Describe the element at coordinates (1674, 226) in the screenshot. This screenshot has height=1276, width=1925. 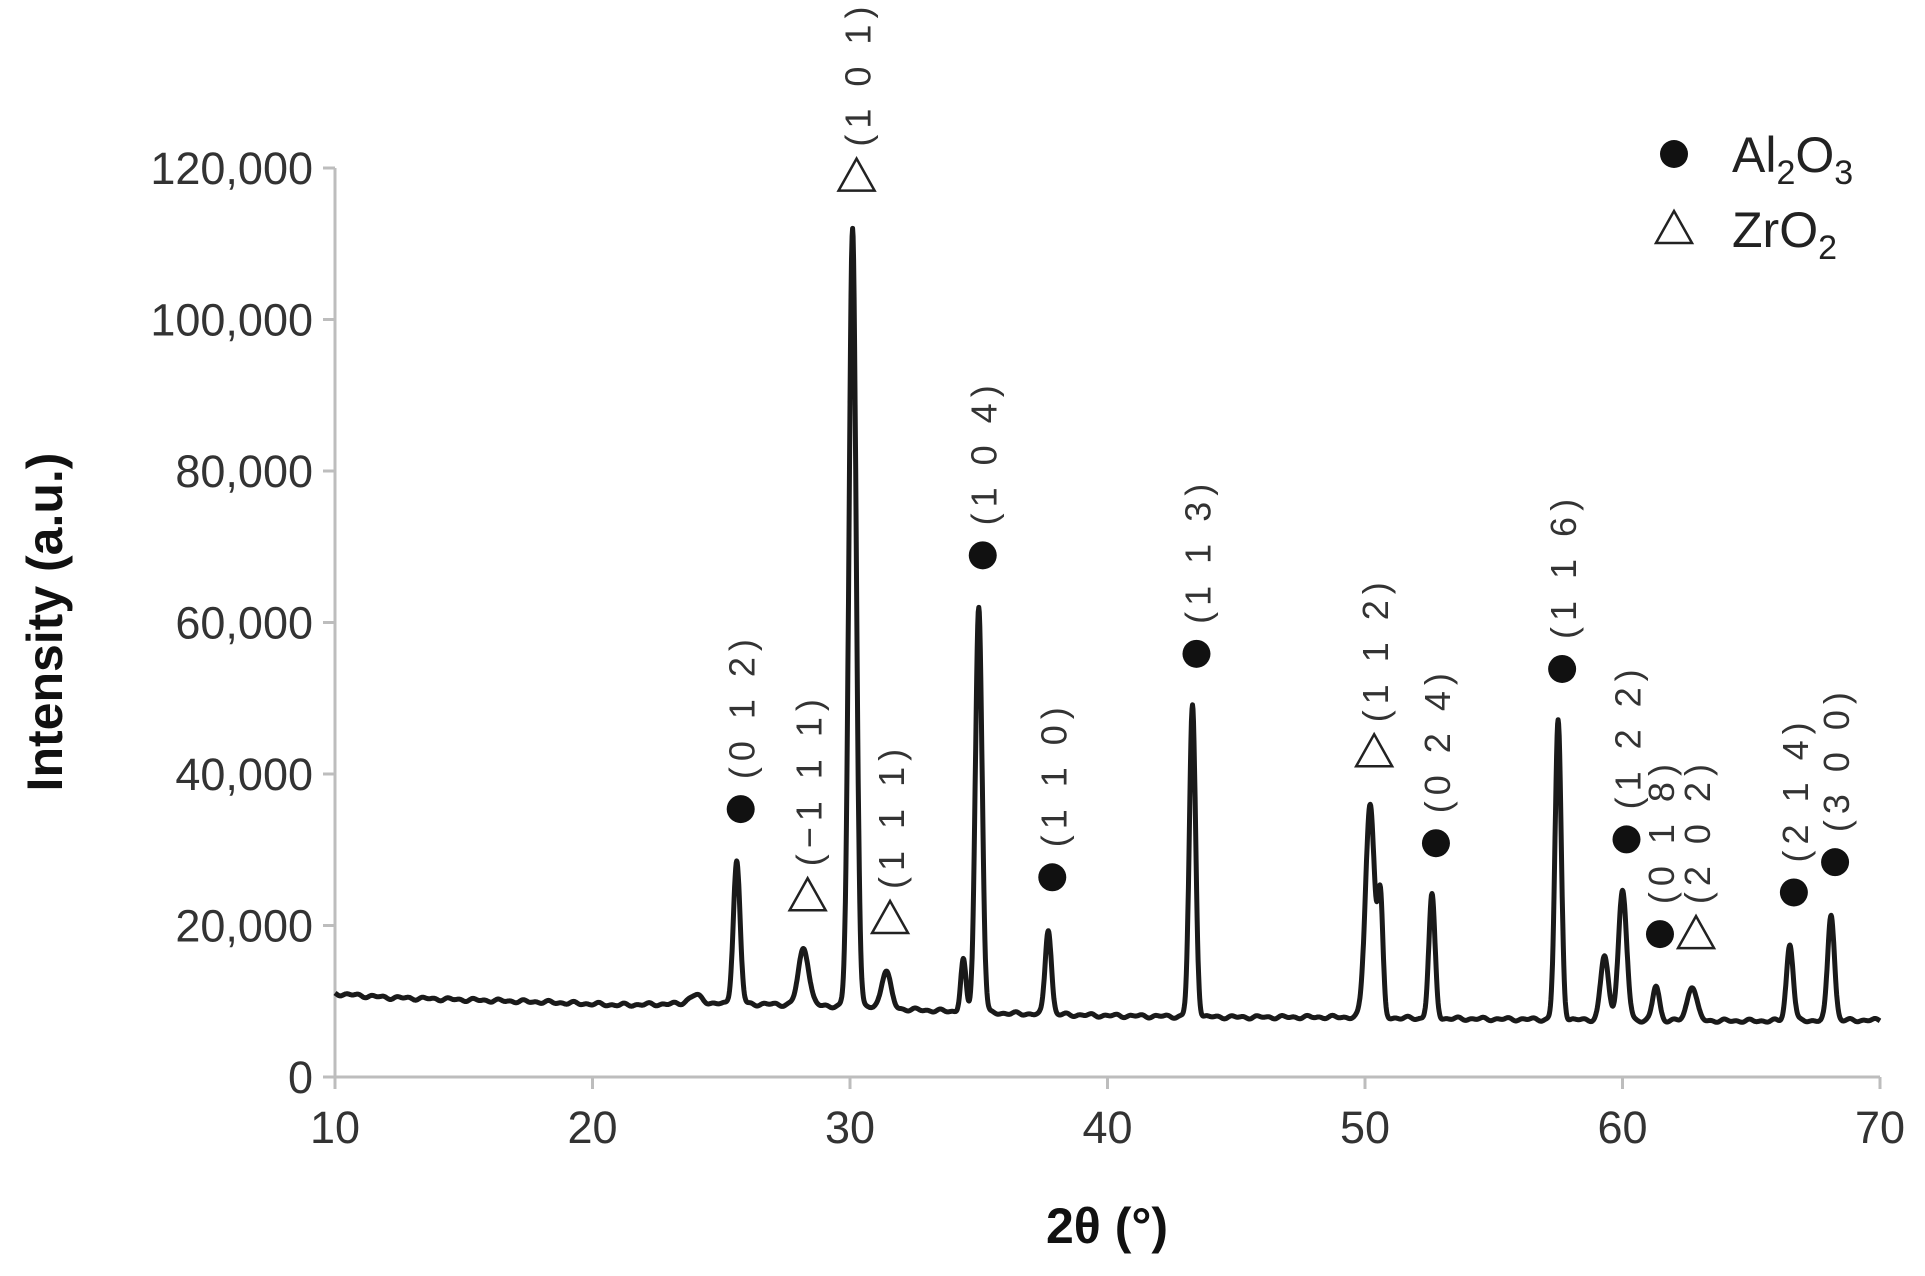
I see `open-triangle-icon` at that location.